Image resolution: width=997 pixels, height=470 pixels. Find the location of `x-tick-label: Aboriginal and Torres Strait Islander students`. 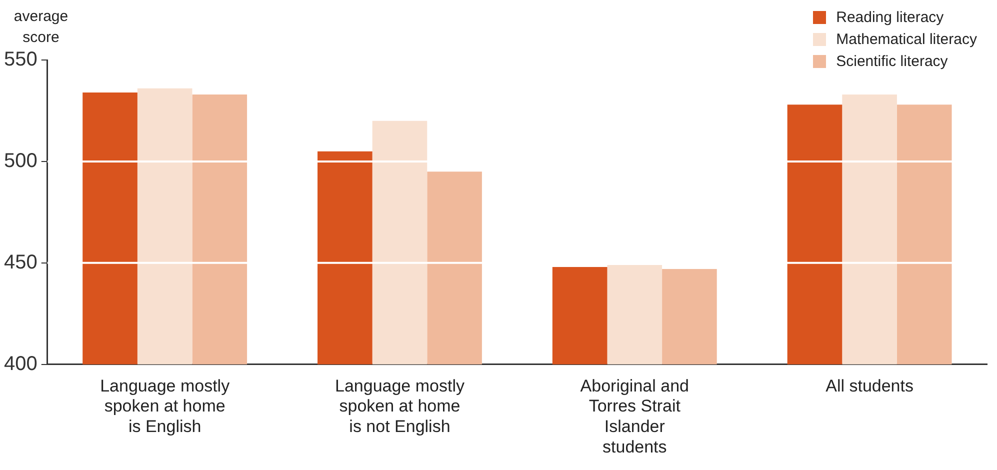

x-tick-label: Aboriginal and Torres Strait Islander students is located at coordinates (634, 416).